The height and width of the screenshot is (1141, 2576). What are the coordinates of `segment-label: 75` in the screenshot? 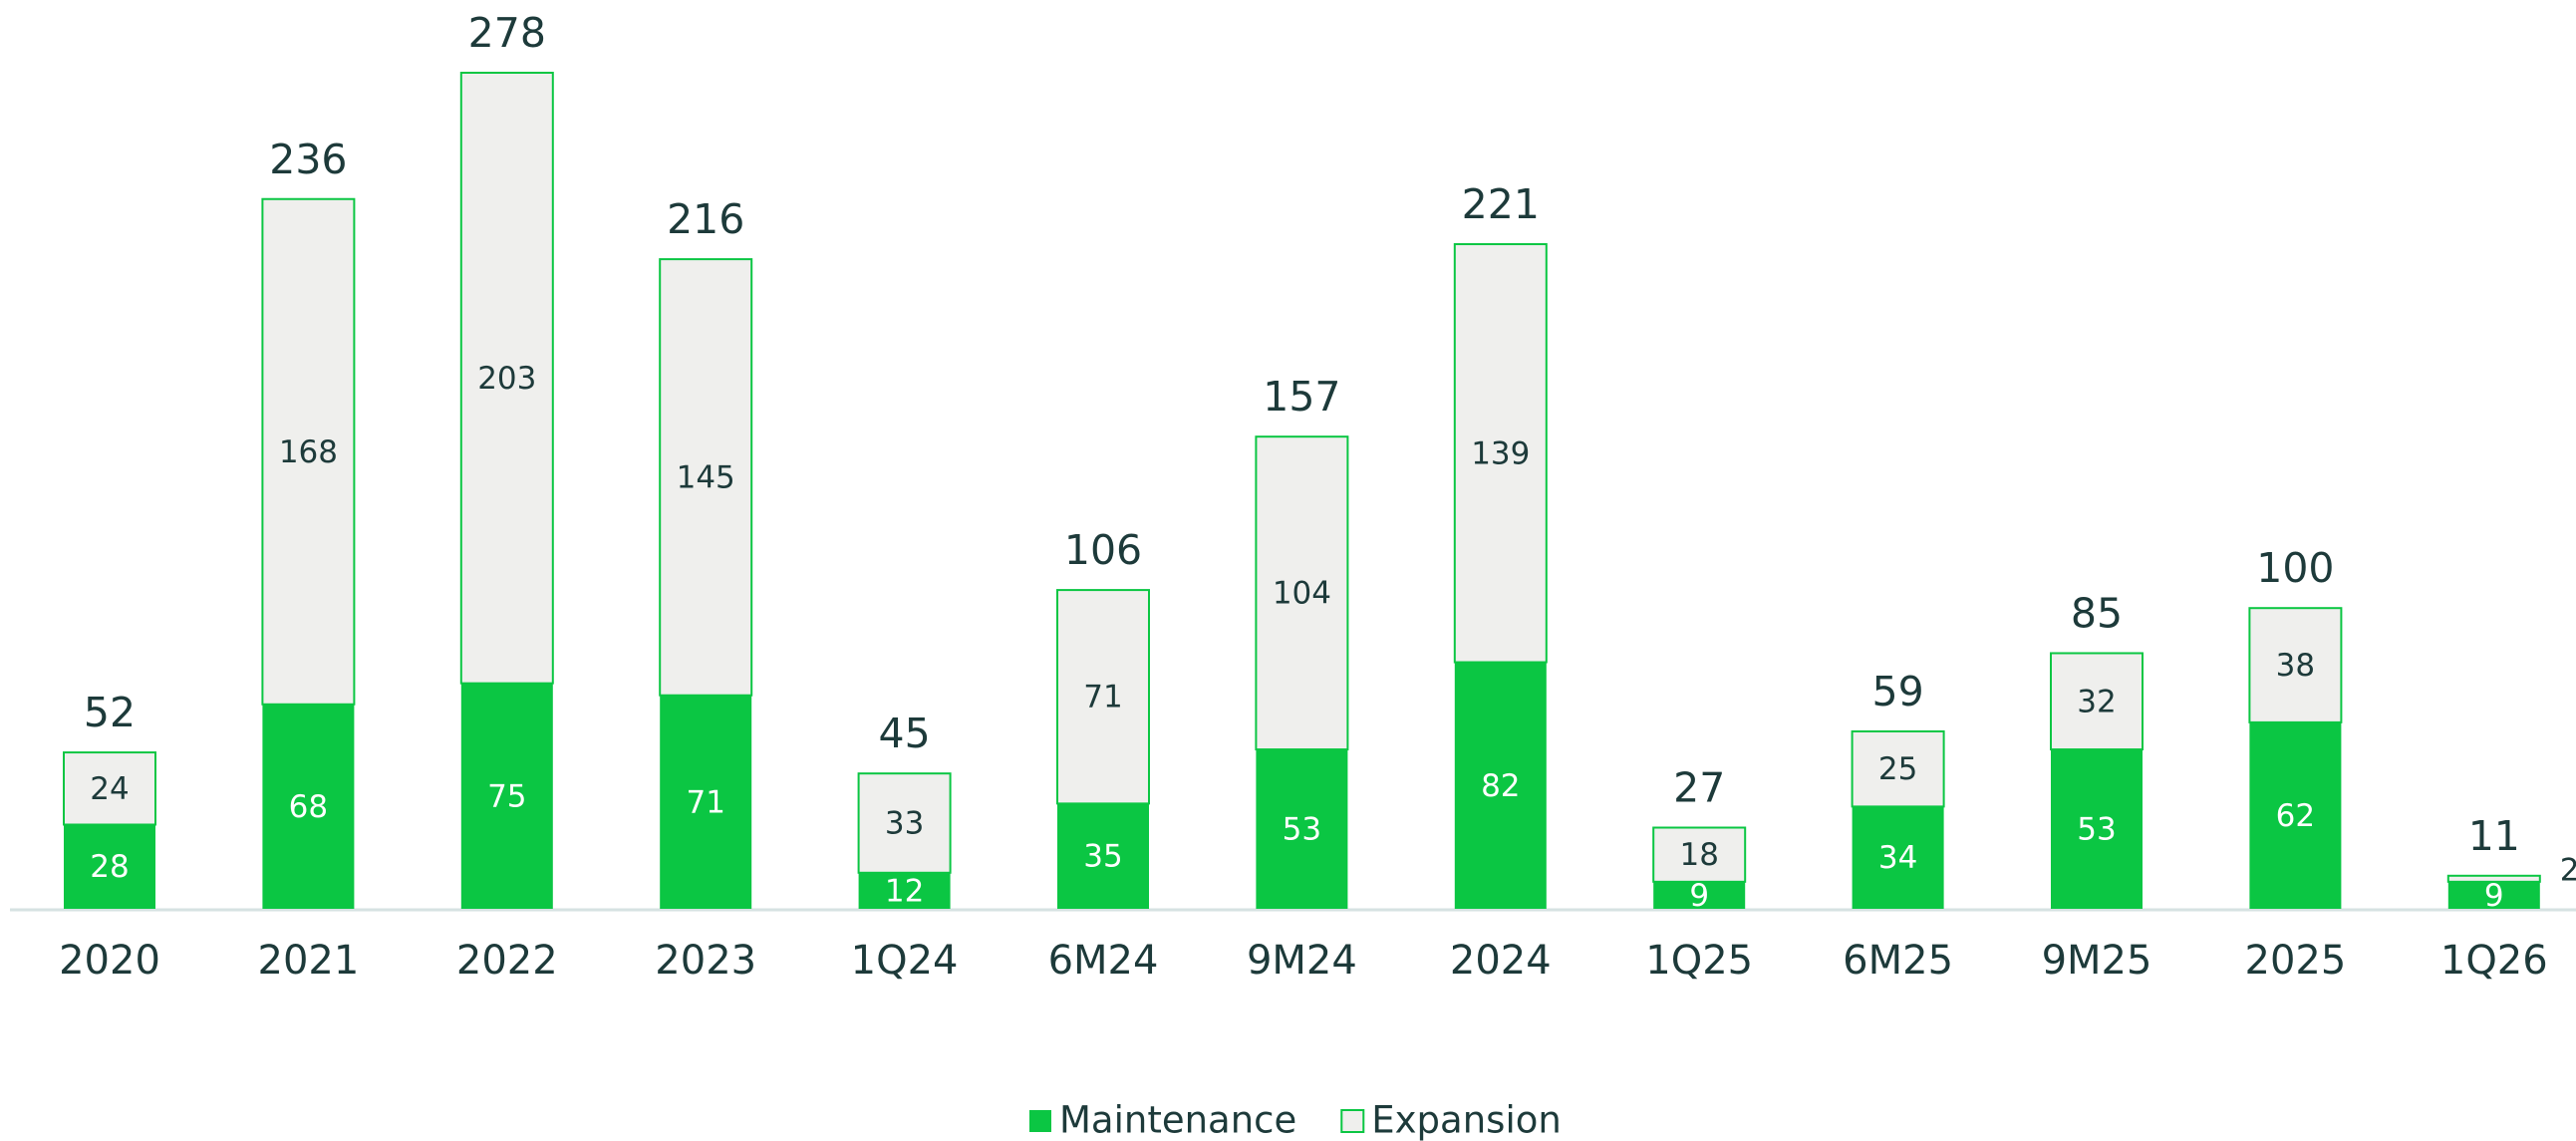 It's located at (506, 796).